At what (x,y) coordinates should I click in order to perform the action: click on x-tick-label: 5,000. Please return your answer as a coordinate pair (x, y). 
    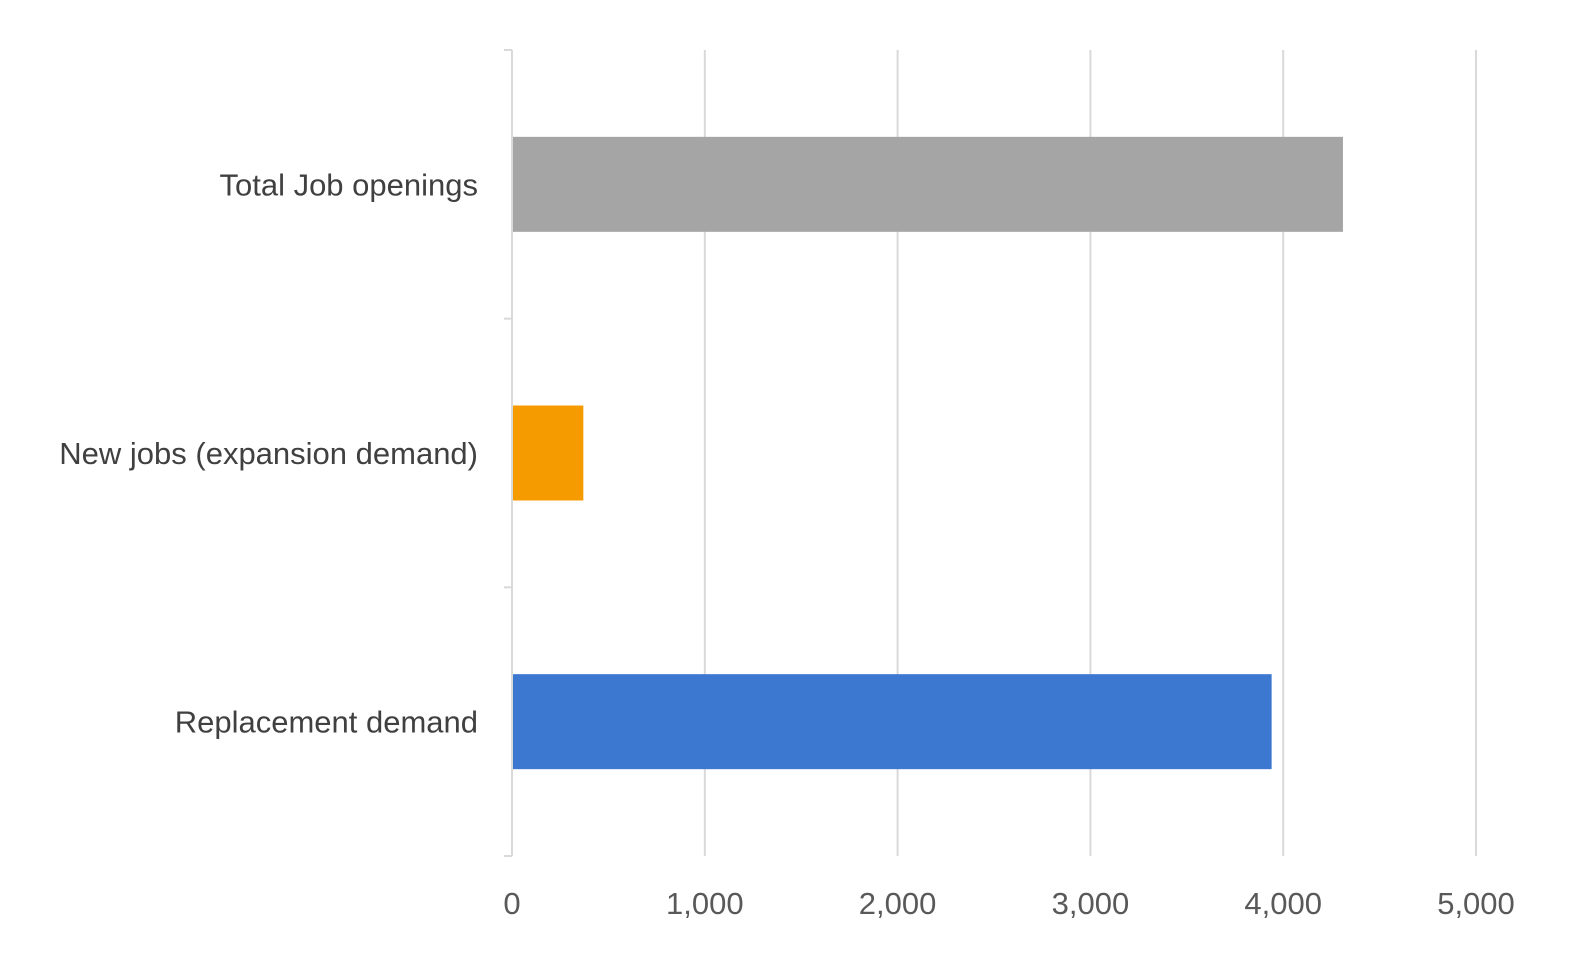
    Looking at the image, I should click on (1476, 903).